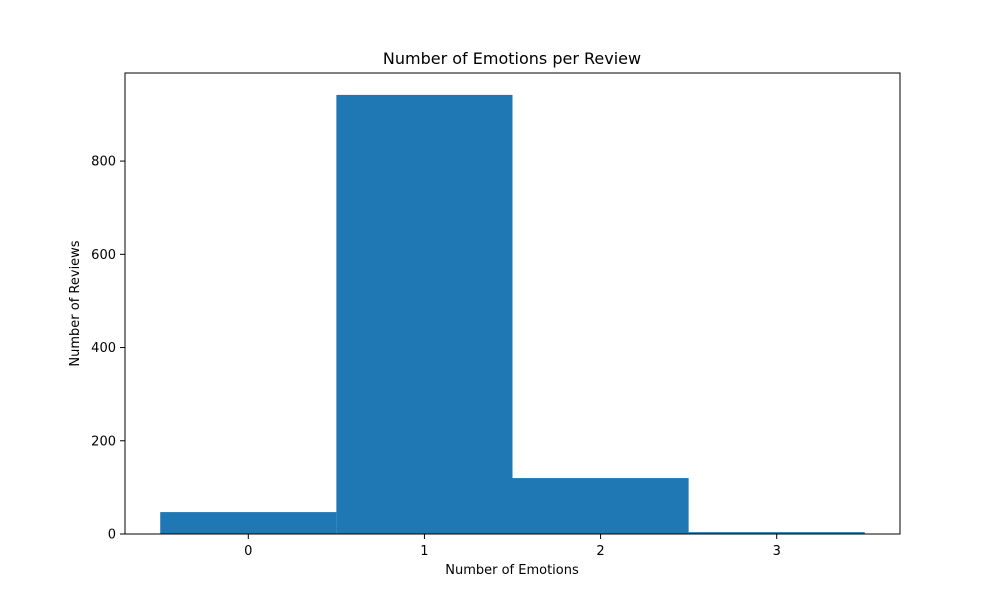  Describe the element at coordinates (103, 441) in the screenshot. I see `y-tick-label-200: 200` at that location.